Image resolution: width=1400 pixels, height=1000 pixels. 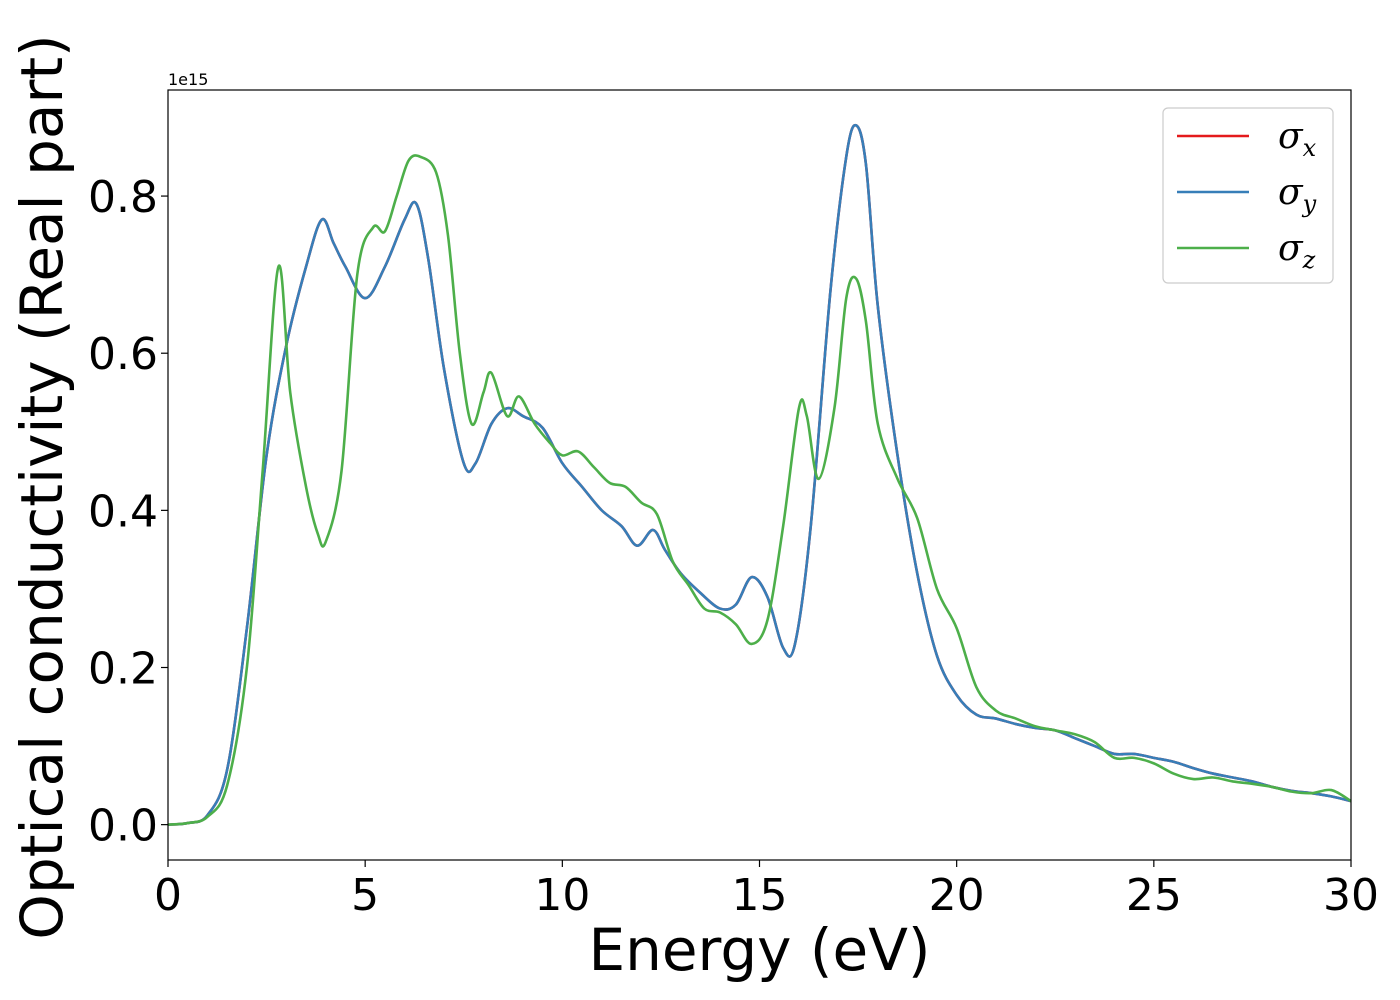 I want to click on x-tick-label: 5, so click(x=365, y=895).